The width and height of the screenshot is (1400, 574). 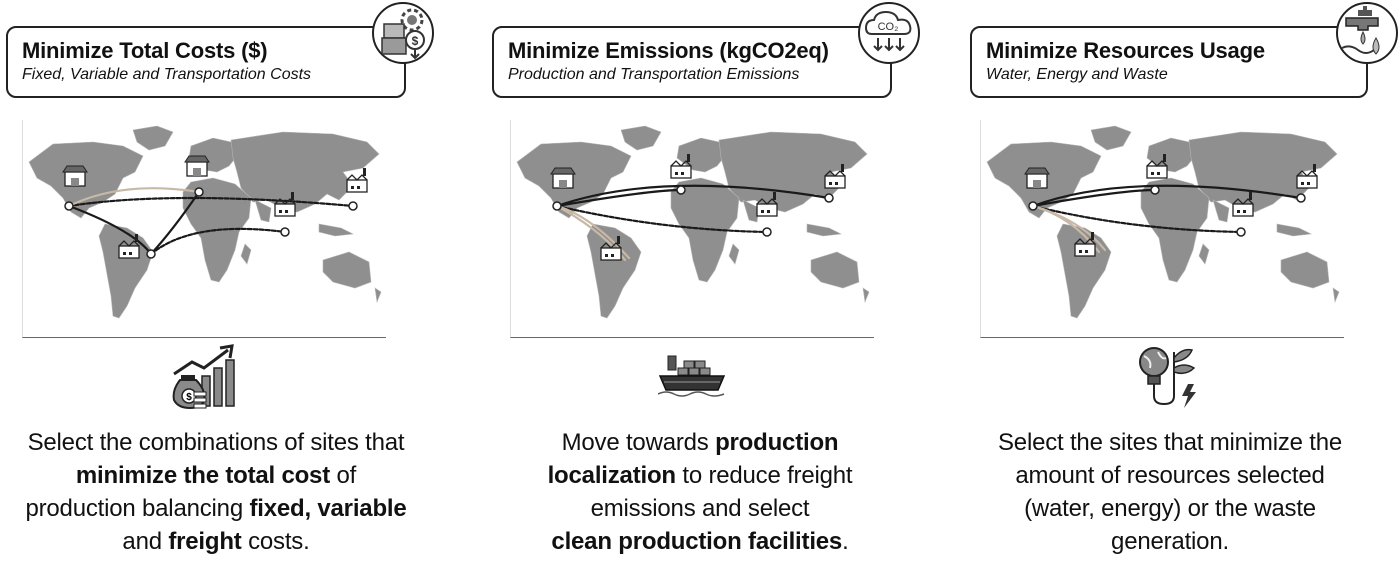 What do you see at coordinates (1367, 33) in the screenshot?
I see `water-tap-icon` at bounding box center [1367, 33].